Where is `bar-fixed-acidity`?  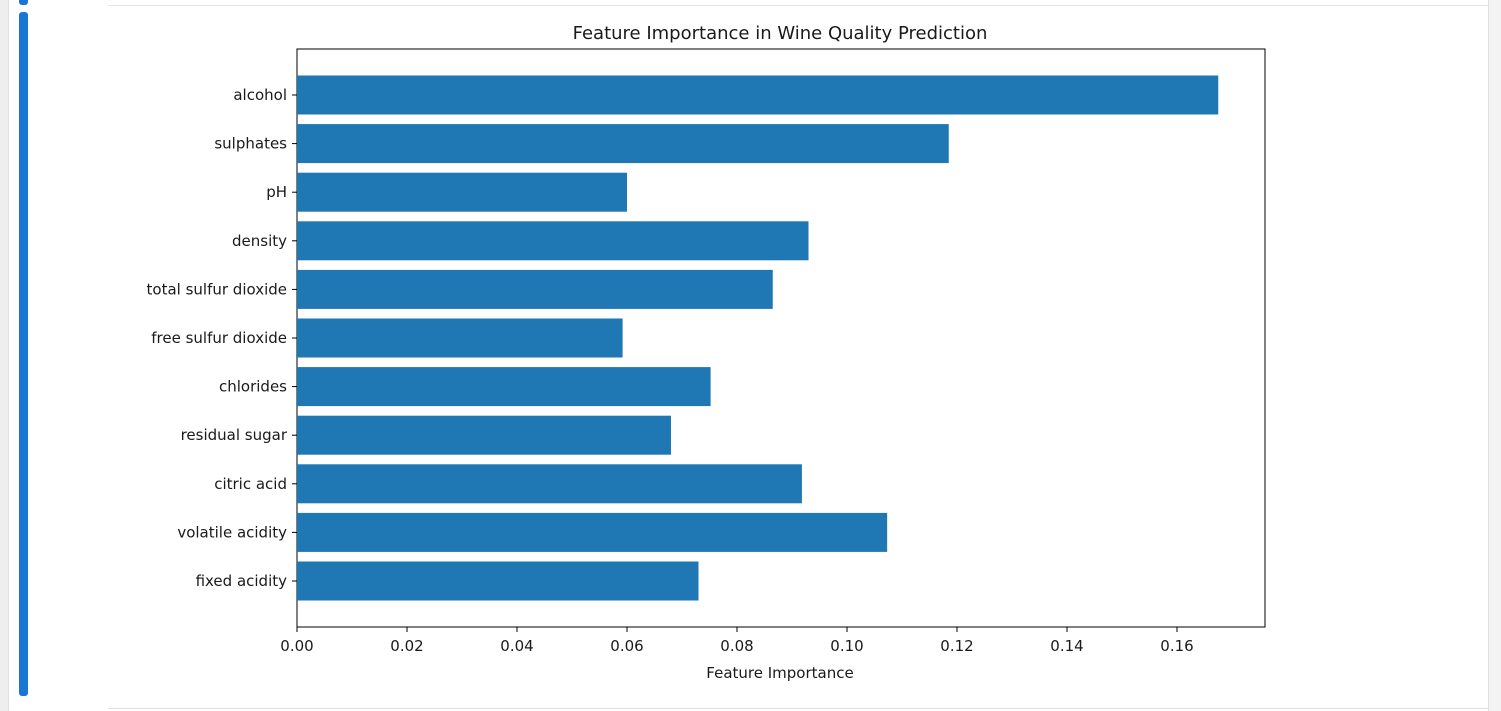 bar-fixed-acidity is located at coordinates (498, 581).